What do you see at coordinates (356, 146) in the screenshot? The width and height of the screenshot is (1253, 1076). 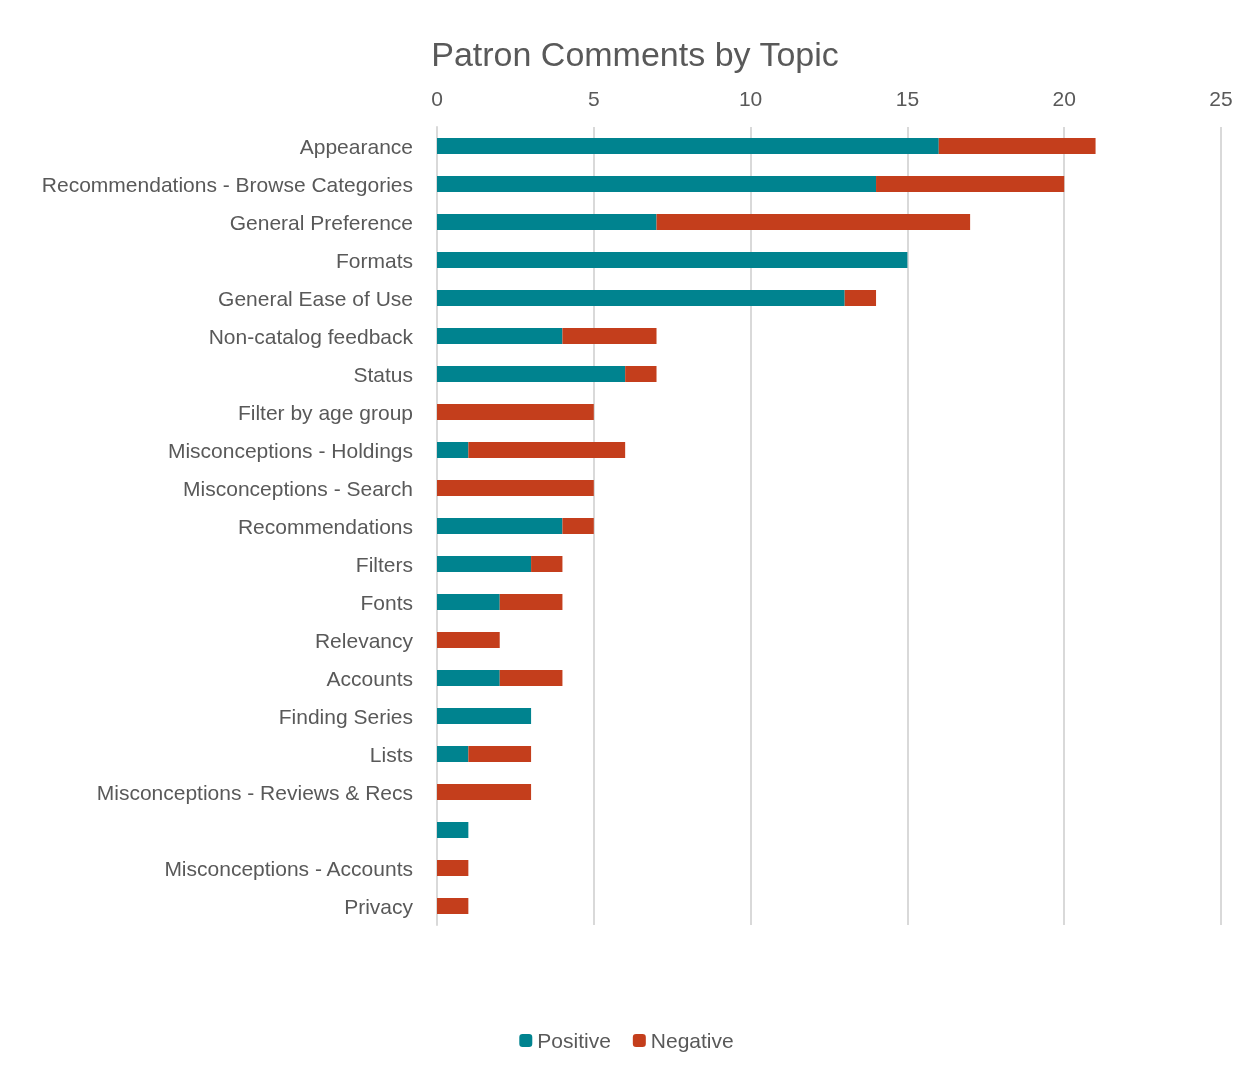 I see `y-tick-label: Appearance` at bounding box center [356, 146].